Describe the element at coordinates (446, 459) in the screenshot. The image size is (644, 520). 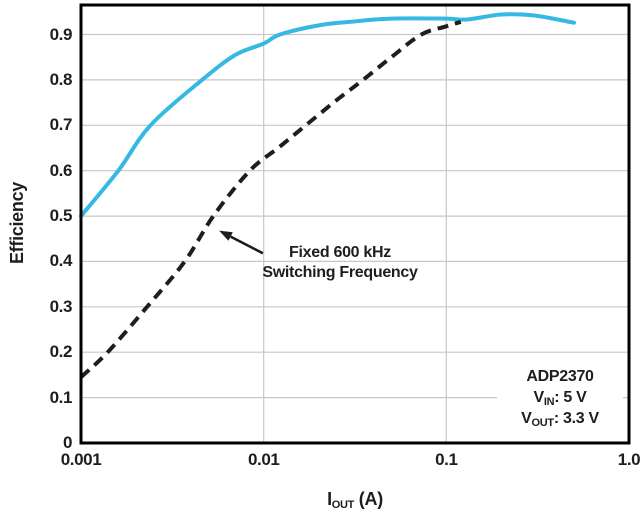
I see `x-tick-label-0.1: 0.1` at that location.